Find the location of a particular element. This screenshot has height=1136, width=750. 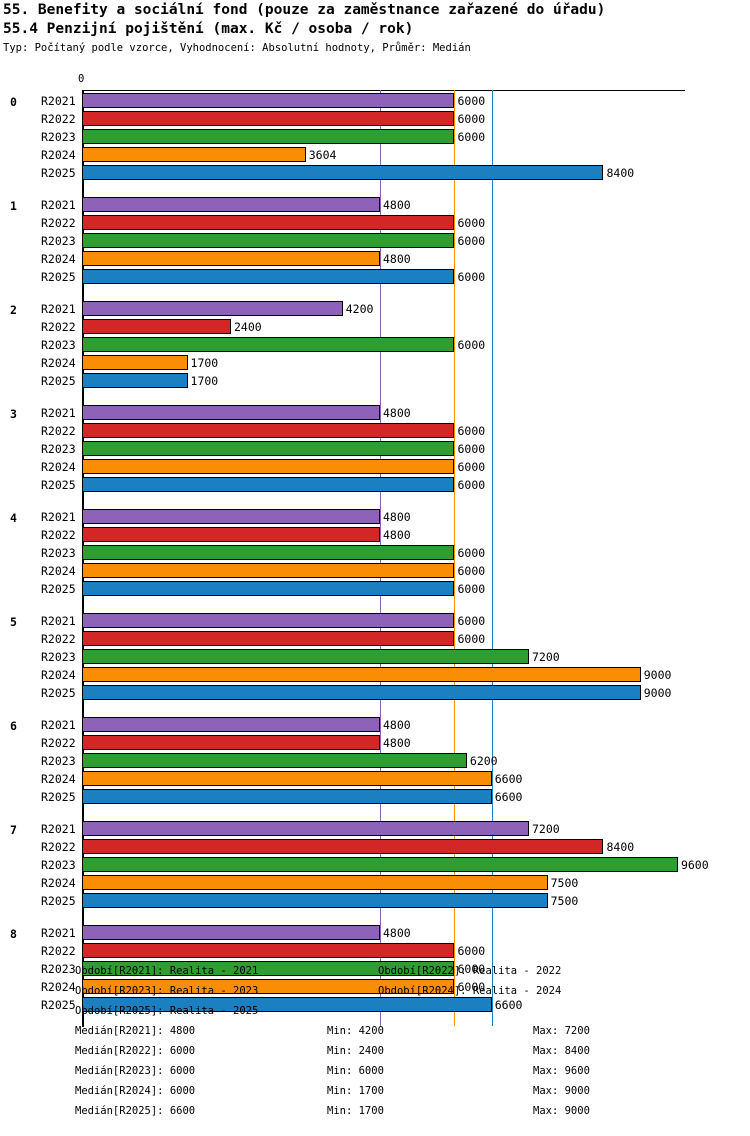

bar-row: R2025 8400 is located at coordinates (375, 173).